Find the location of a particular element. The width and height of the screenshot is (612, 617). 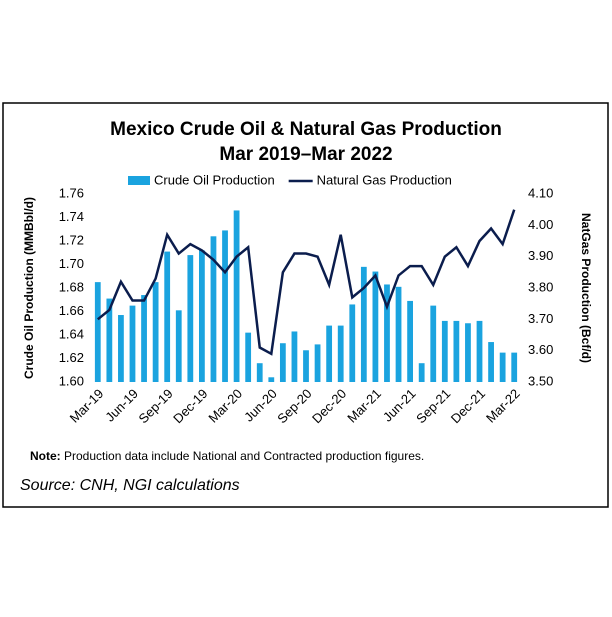

x-tick-label: Mar-19 is located at coordinates (87, 406).